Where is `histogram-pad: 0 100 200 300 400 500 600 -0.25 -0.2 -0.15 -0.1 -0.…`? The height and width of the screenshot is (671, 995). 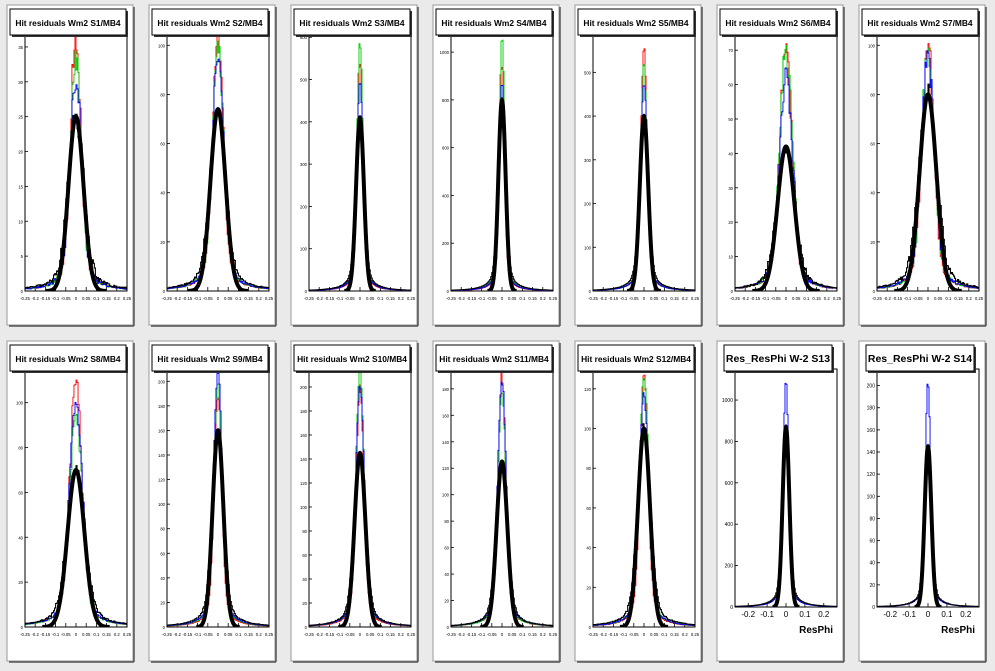 histogram-pad: 0 100 200 300 400 500 600 -0.25 -0.2 -0.15 -0.1 -0.… is located at coordinates (354, 165).